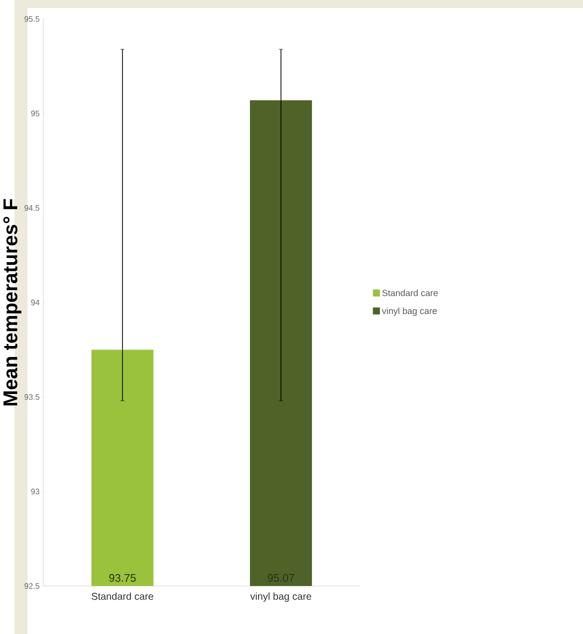 This screenshot has height=634, width=583. I want to click on y-axis-title: Mean temperatures° F, so click(12, 302).